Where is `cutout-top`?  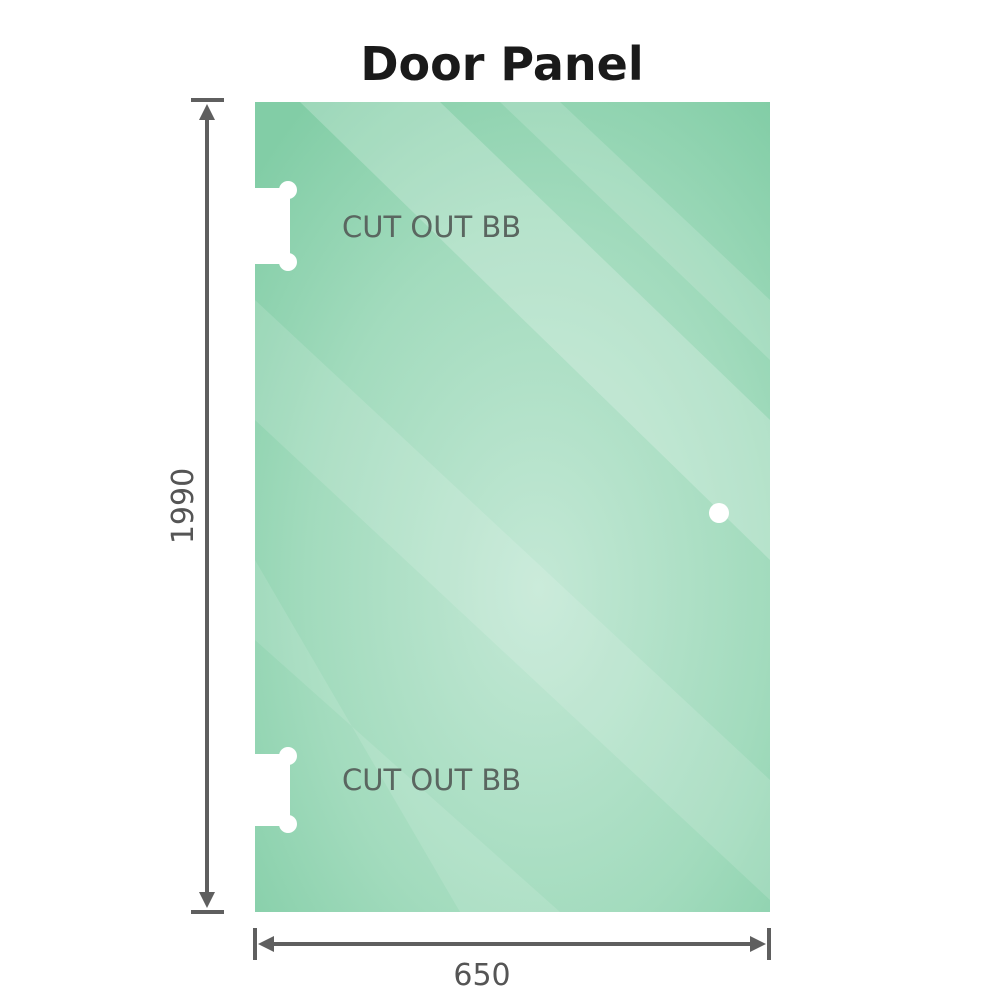 cutout-top is located at coordinates (273, 226).